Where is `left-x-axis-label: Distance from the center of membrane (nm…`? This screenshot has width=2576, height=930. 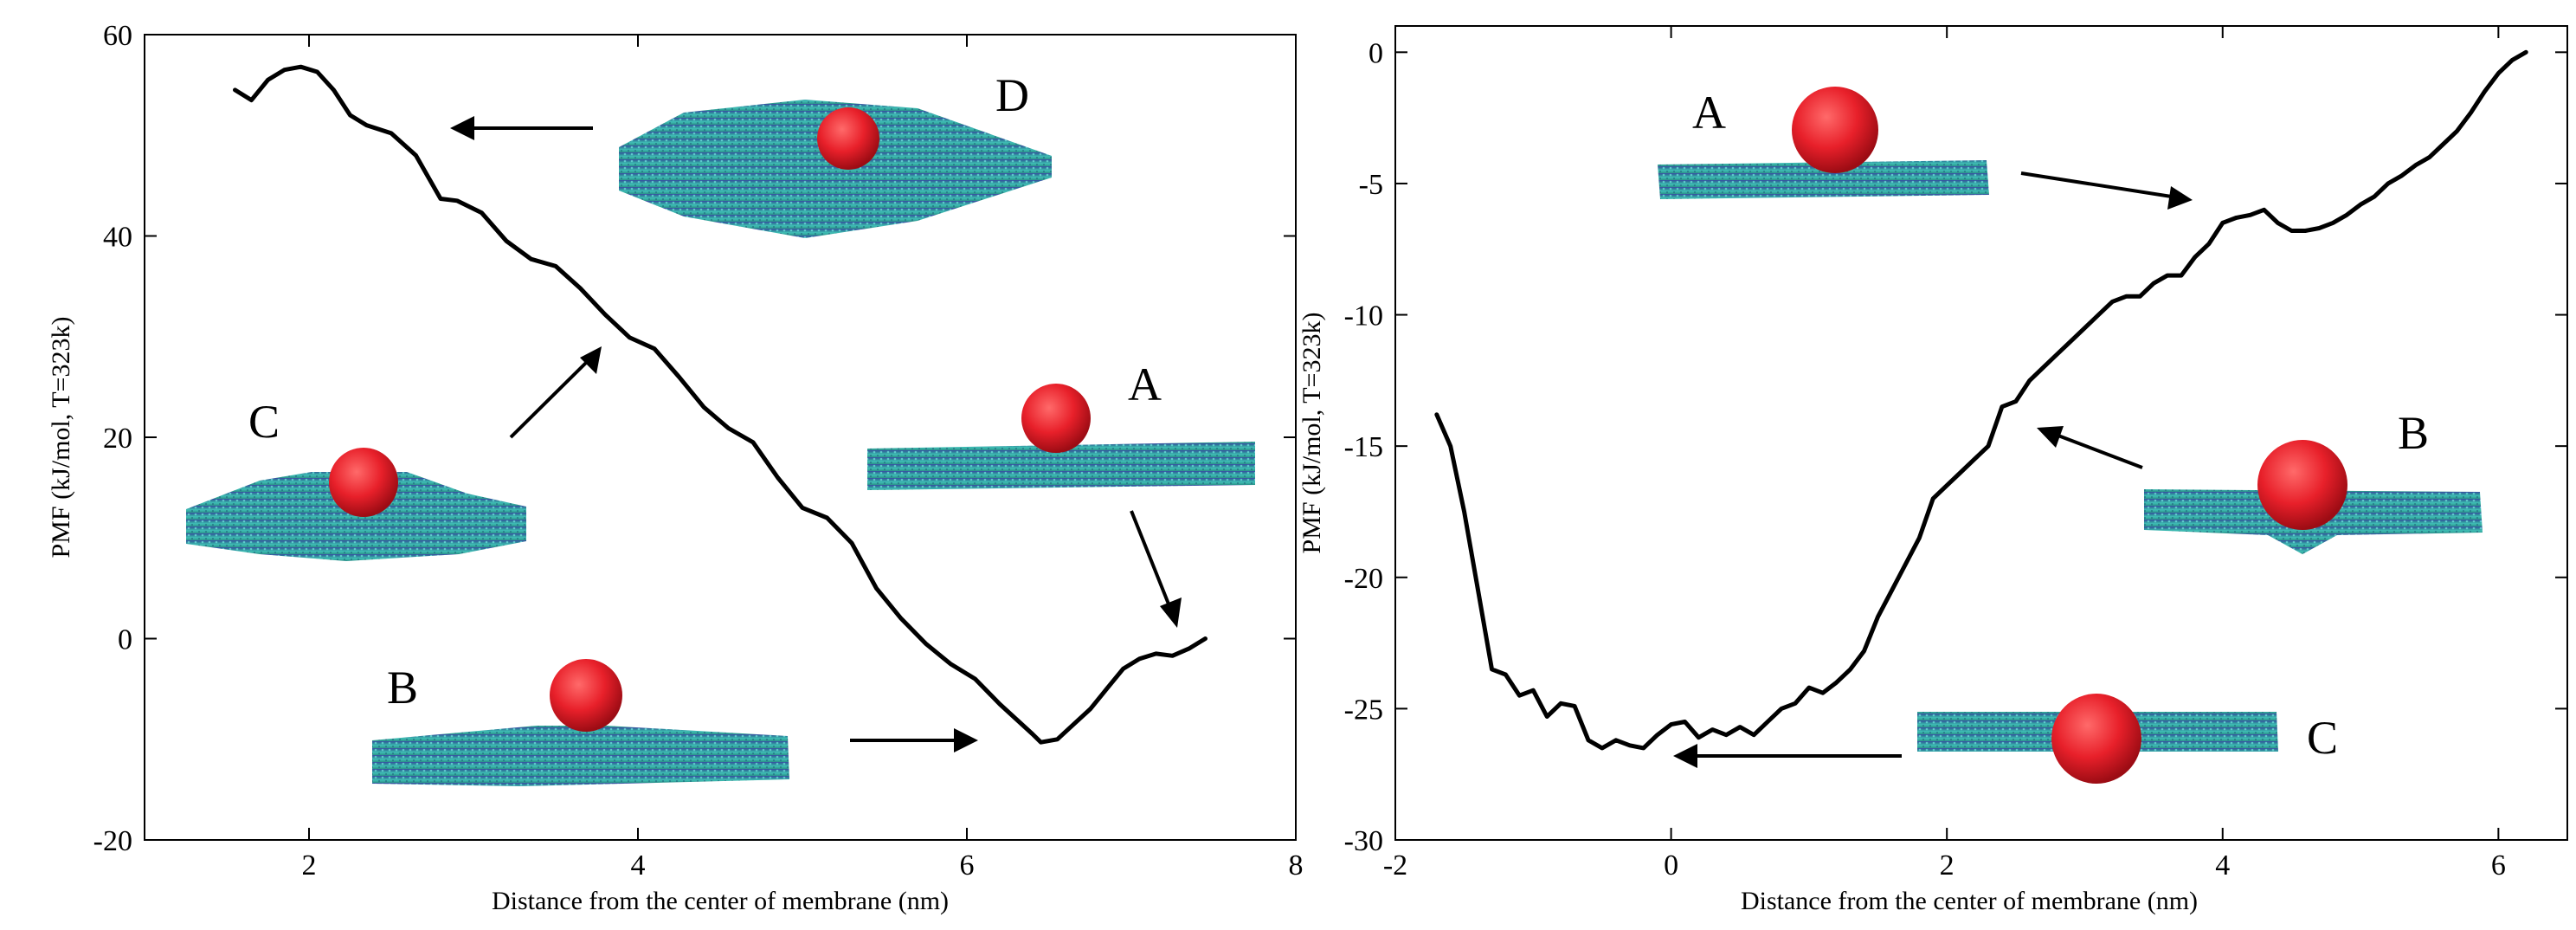
left-x-axis-label: Distance from the center of membrane (nm… is located at coordinates (720, 901).